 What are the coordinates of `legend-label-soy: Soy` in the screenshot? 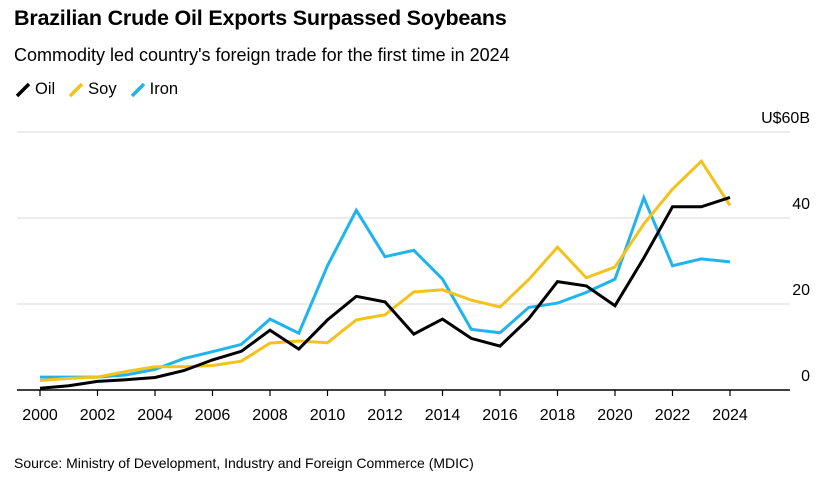 It's located at (102, 89).